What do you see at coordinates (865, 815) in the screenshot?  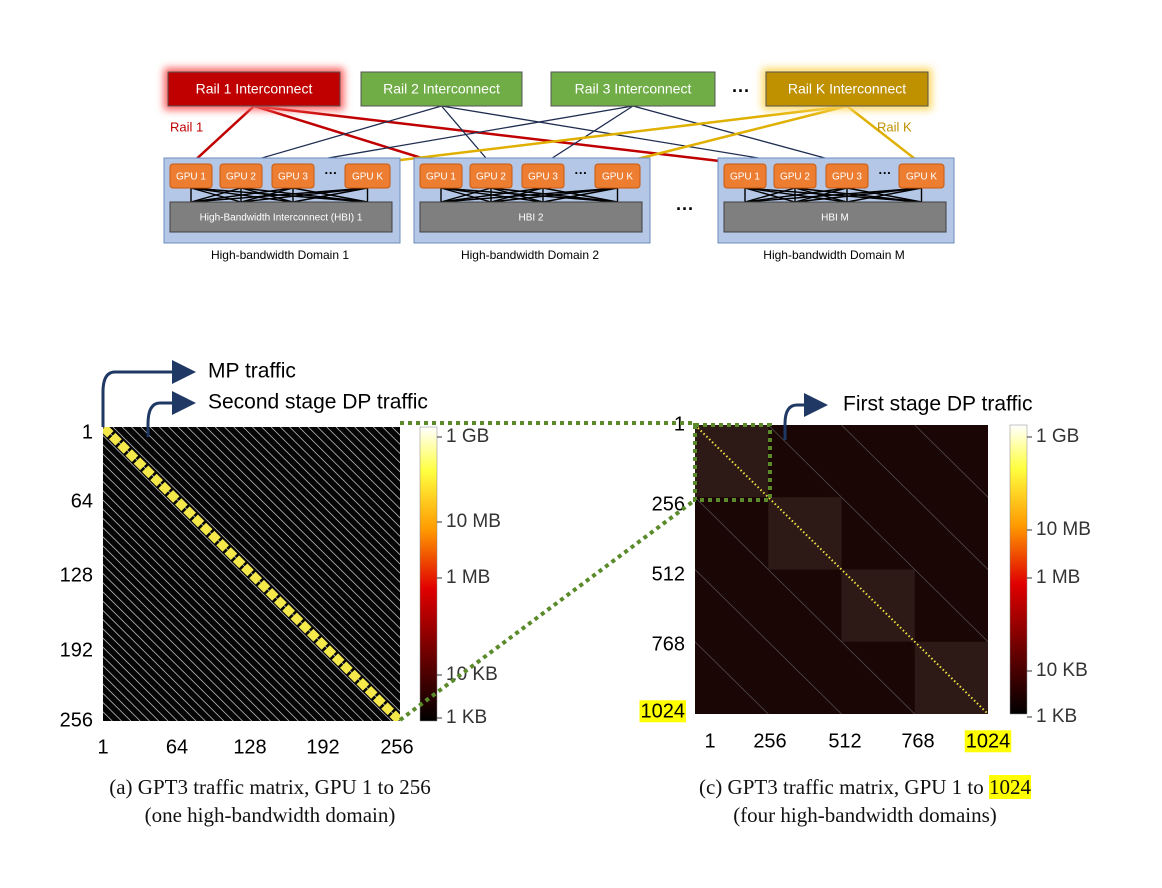 I see `caption-line: (four high-bandwidth domains)` at bounding box center [865, 815].